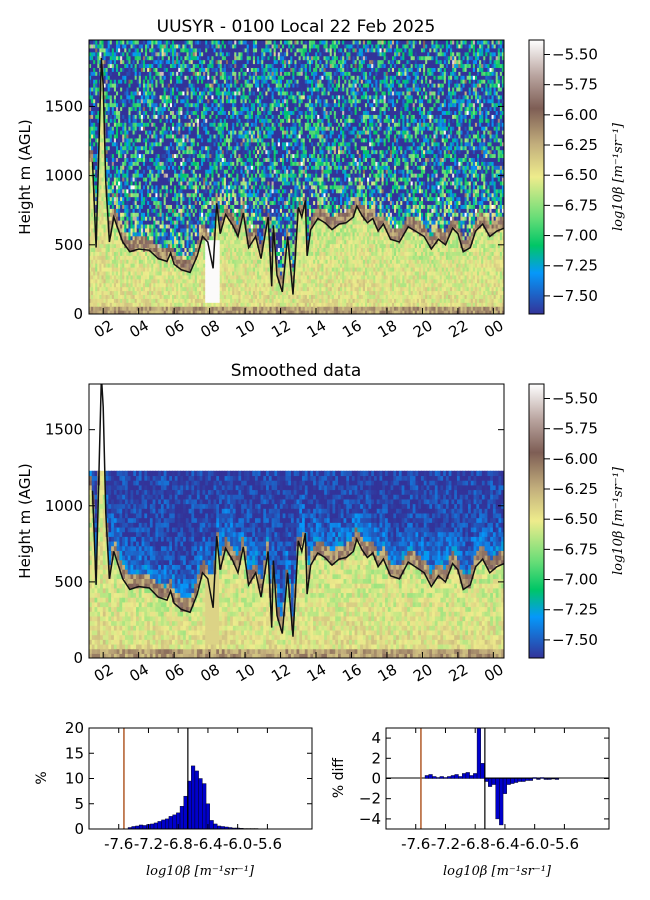 The image size is (650, 900). Describe the element at coordinates (296, 27) in the screenshot. I see `chart-title: UUSYR - 0100 Local 22 Feb 2025` at that location.